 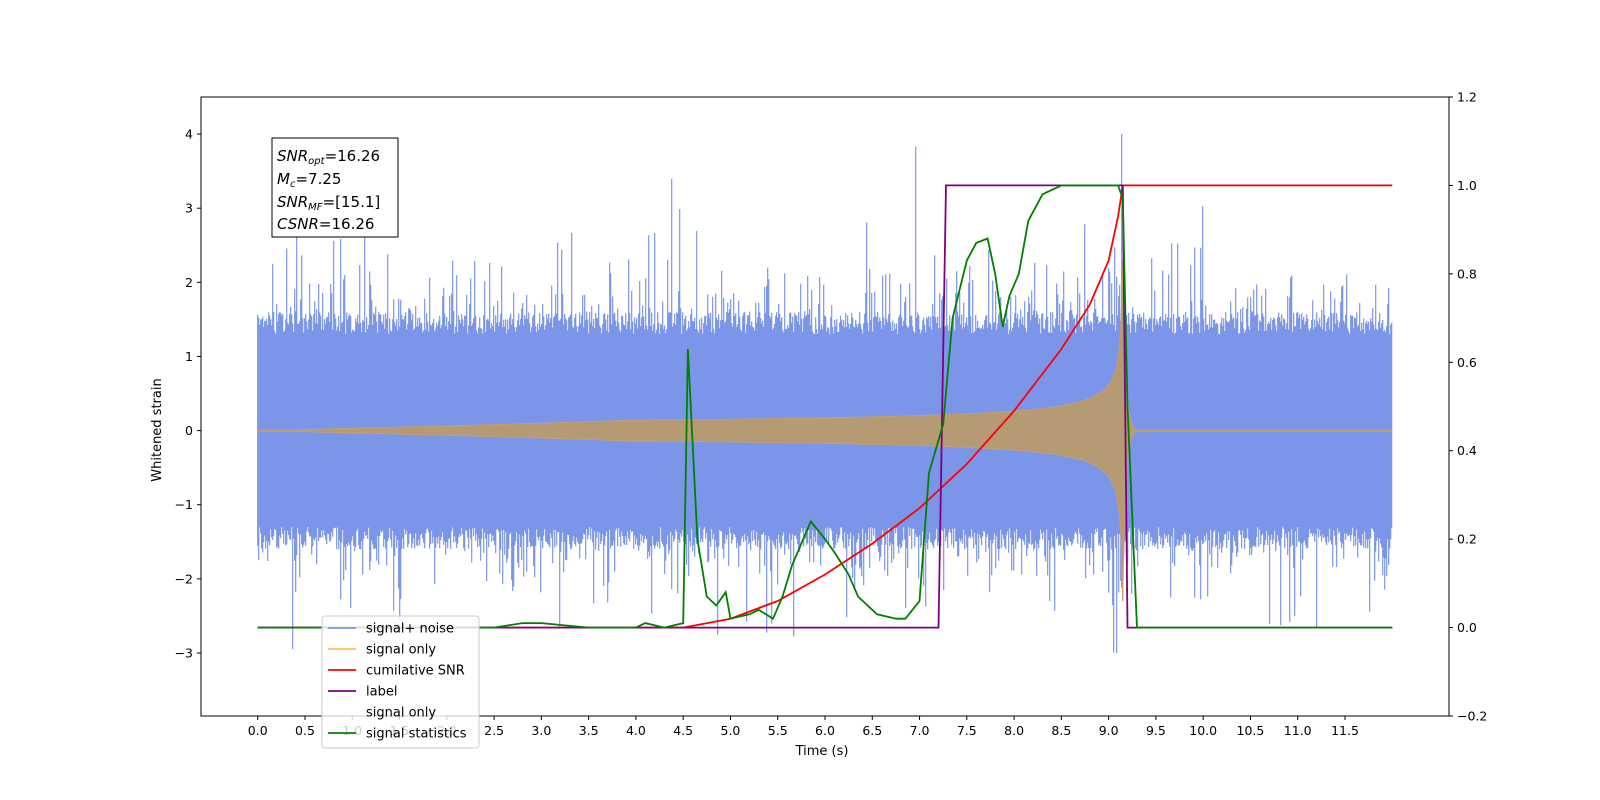 I want to click on y-axis-label: Whitened strain, so click(x=157, y=429).